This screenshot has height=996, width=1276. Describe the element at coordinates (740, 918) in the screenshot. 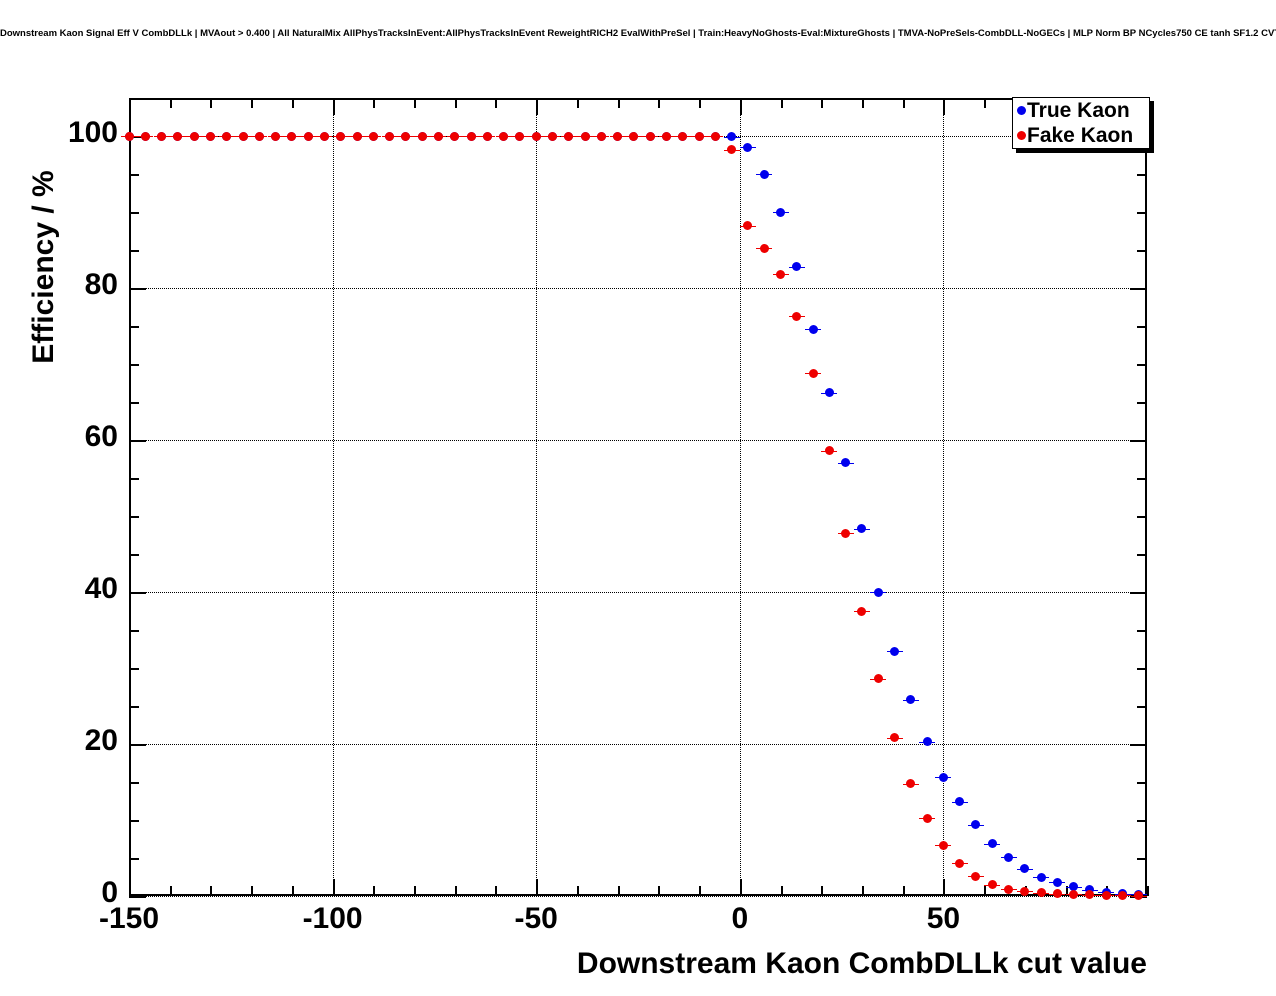

I see `x-tick-label: 0` at that location.